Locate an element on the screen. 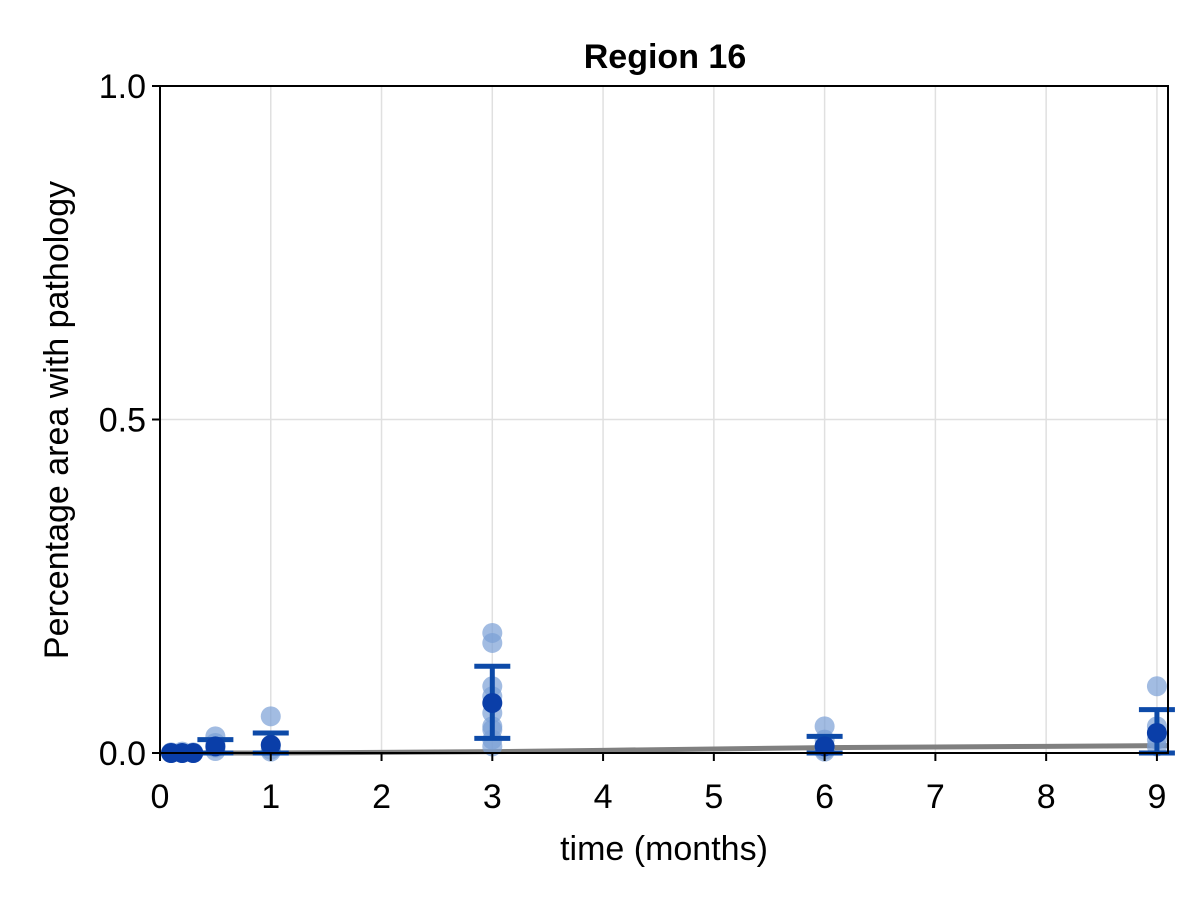 Image resolution: width=1200 pixels, height=905 pixels. x-tick-label: 1 is located at coordinates (270, 797).